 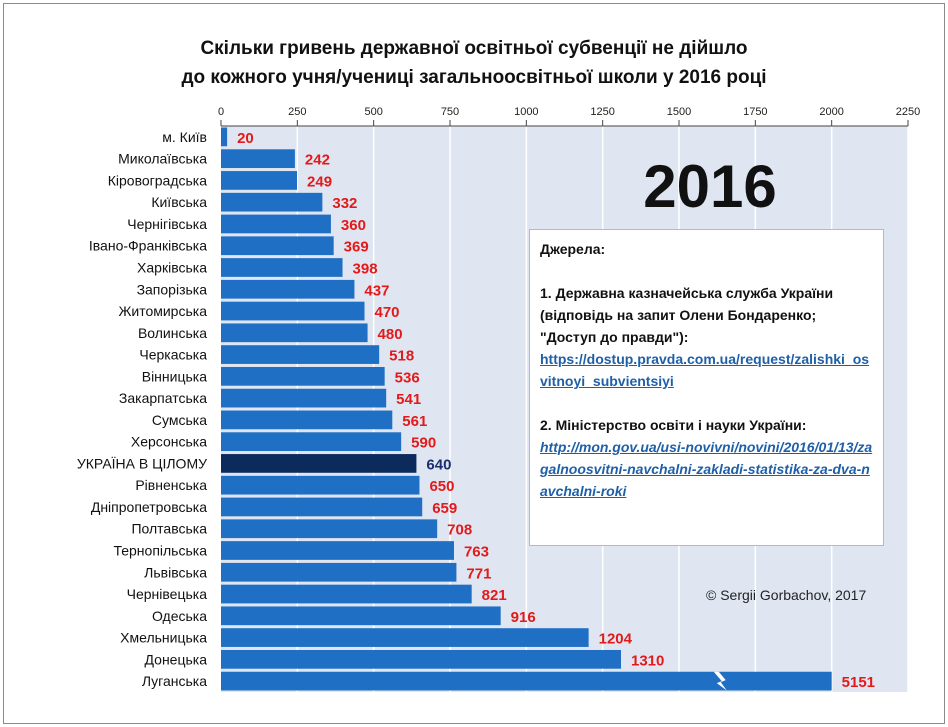 I want to click on category-label: Рівненська, so click(x=171, y=485).